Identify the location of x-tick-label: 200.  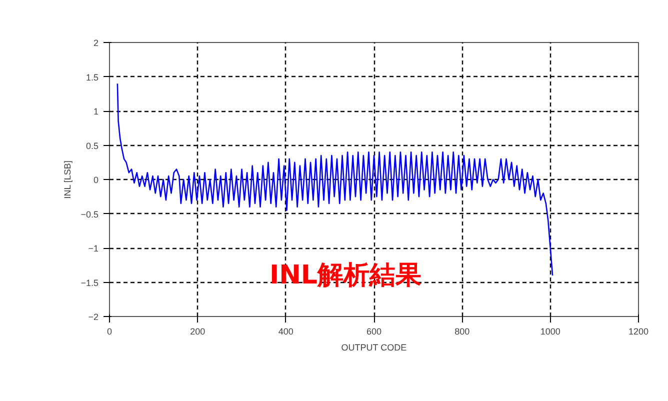
(198, 331).